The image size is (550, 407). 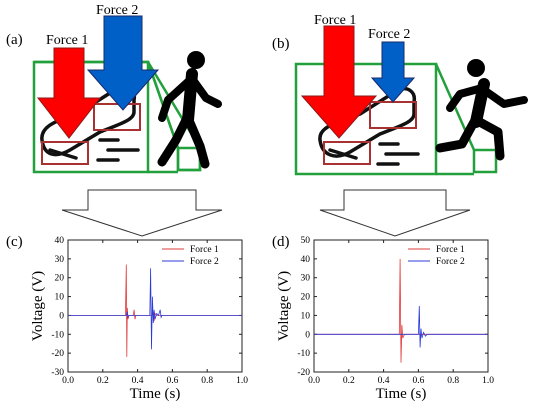 What do you see at coordinates (306, 241) in the screenshot?
I see `y-tick-label: 50` at bounding box center [306, 241].